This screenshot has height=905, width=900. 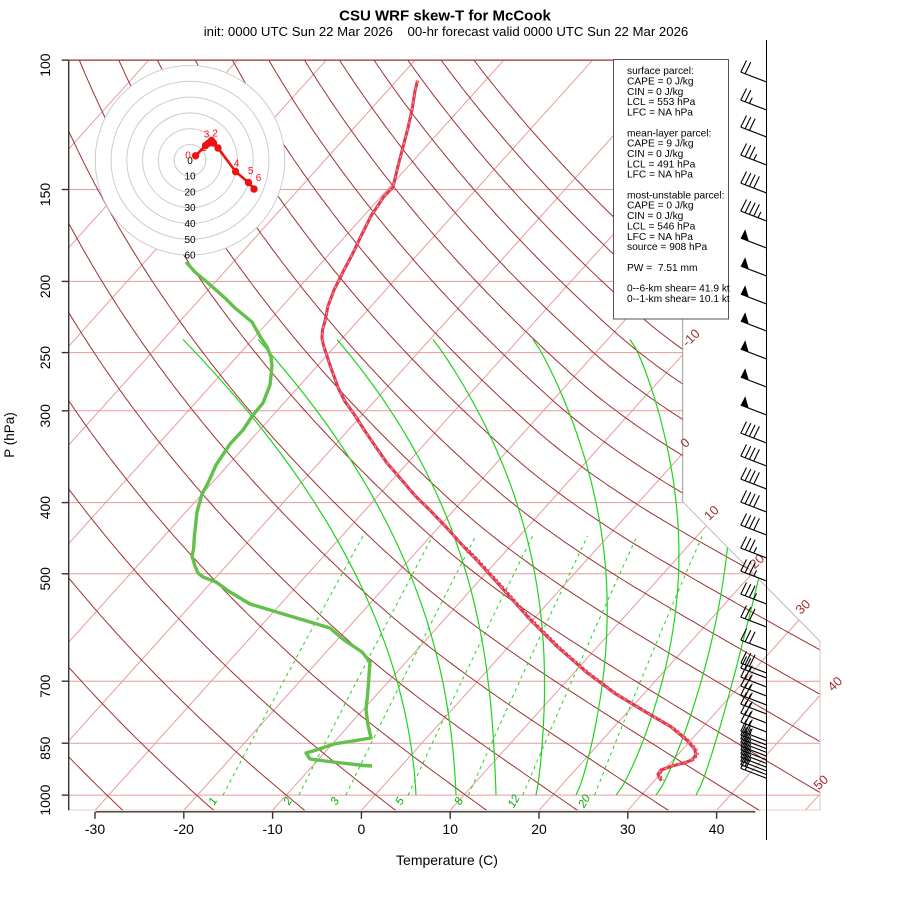 I want to click on svg-text: -10, so click(x=272, y=829).